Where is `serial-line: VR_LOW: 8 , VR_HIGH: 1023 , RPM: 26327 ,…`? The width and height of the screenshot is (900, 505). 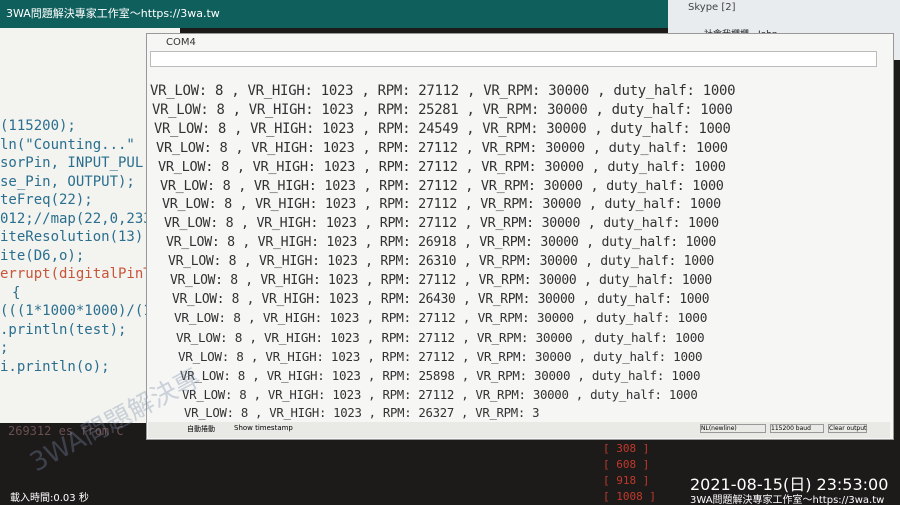 serial-line: VR_LOW: 8 , VR_HIGH: 1023 , RPM: 26327 ,… is located at coordinates (362, 413).